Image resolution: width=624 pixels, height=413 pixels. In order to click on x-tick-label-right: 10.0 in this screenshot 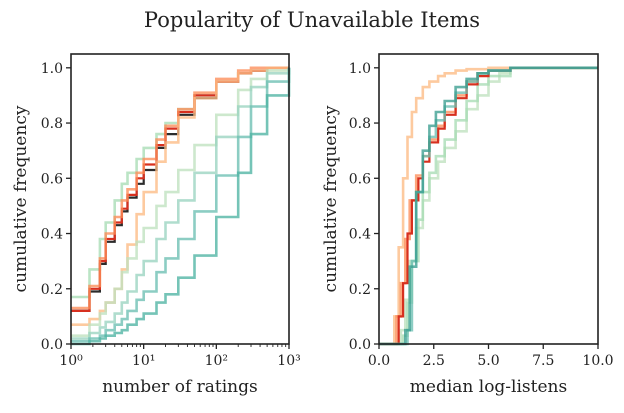, I will do `click(597, 361)`.